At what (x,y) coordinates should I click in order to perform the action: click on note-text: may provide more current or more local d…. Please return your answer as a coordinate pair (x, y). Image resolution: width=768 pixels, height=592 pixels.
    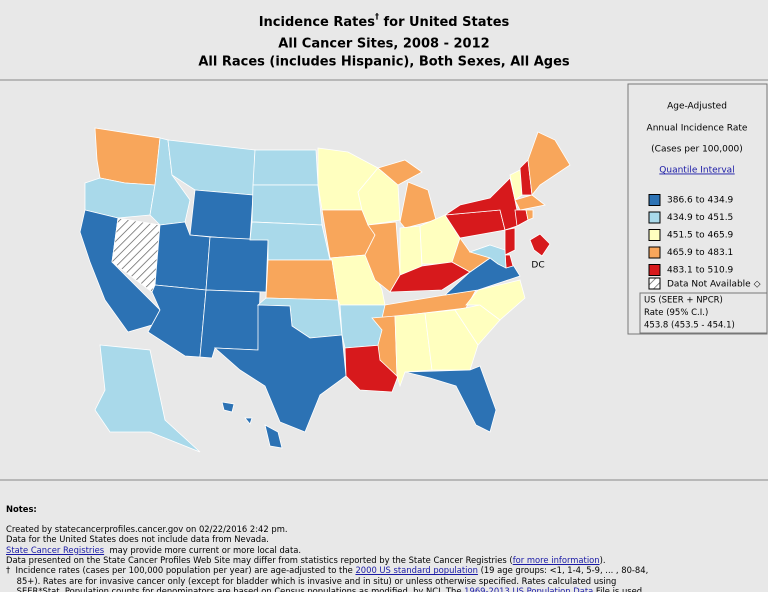
    Looking at the image, I should click on (203, 549).